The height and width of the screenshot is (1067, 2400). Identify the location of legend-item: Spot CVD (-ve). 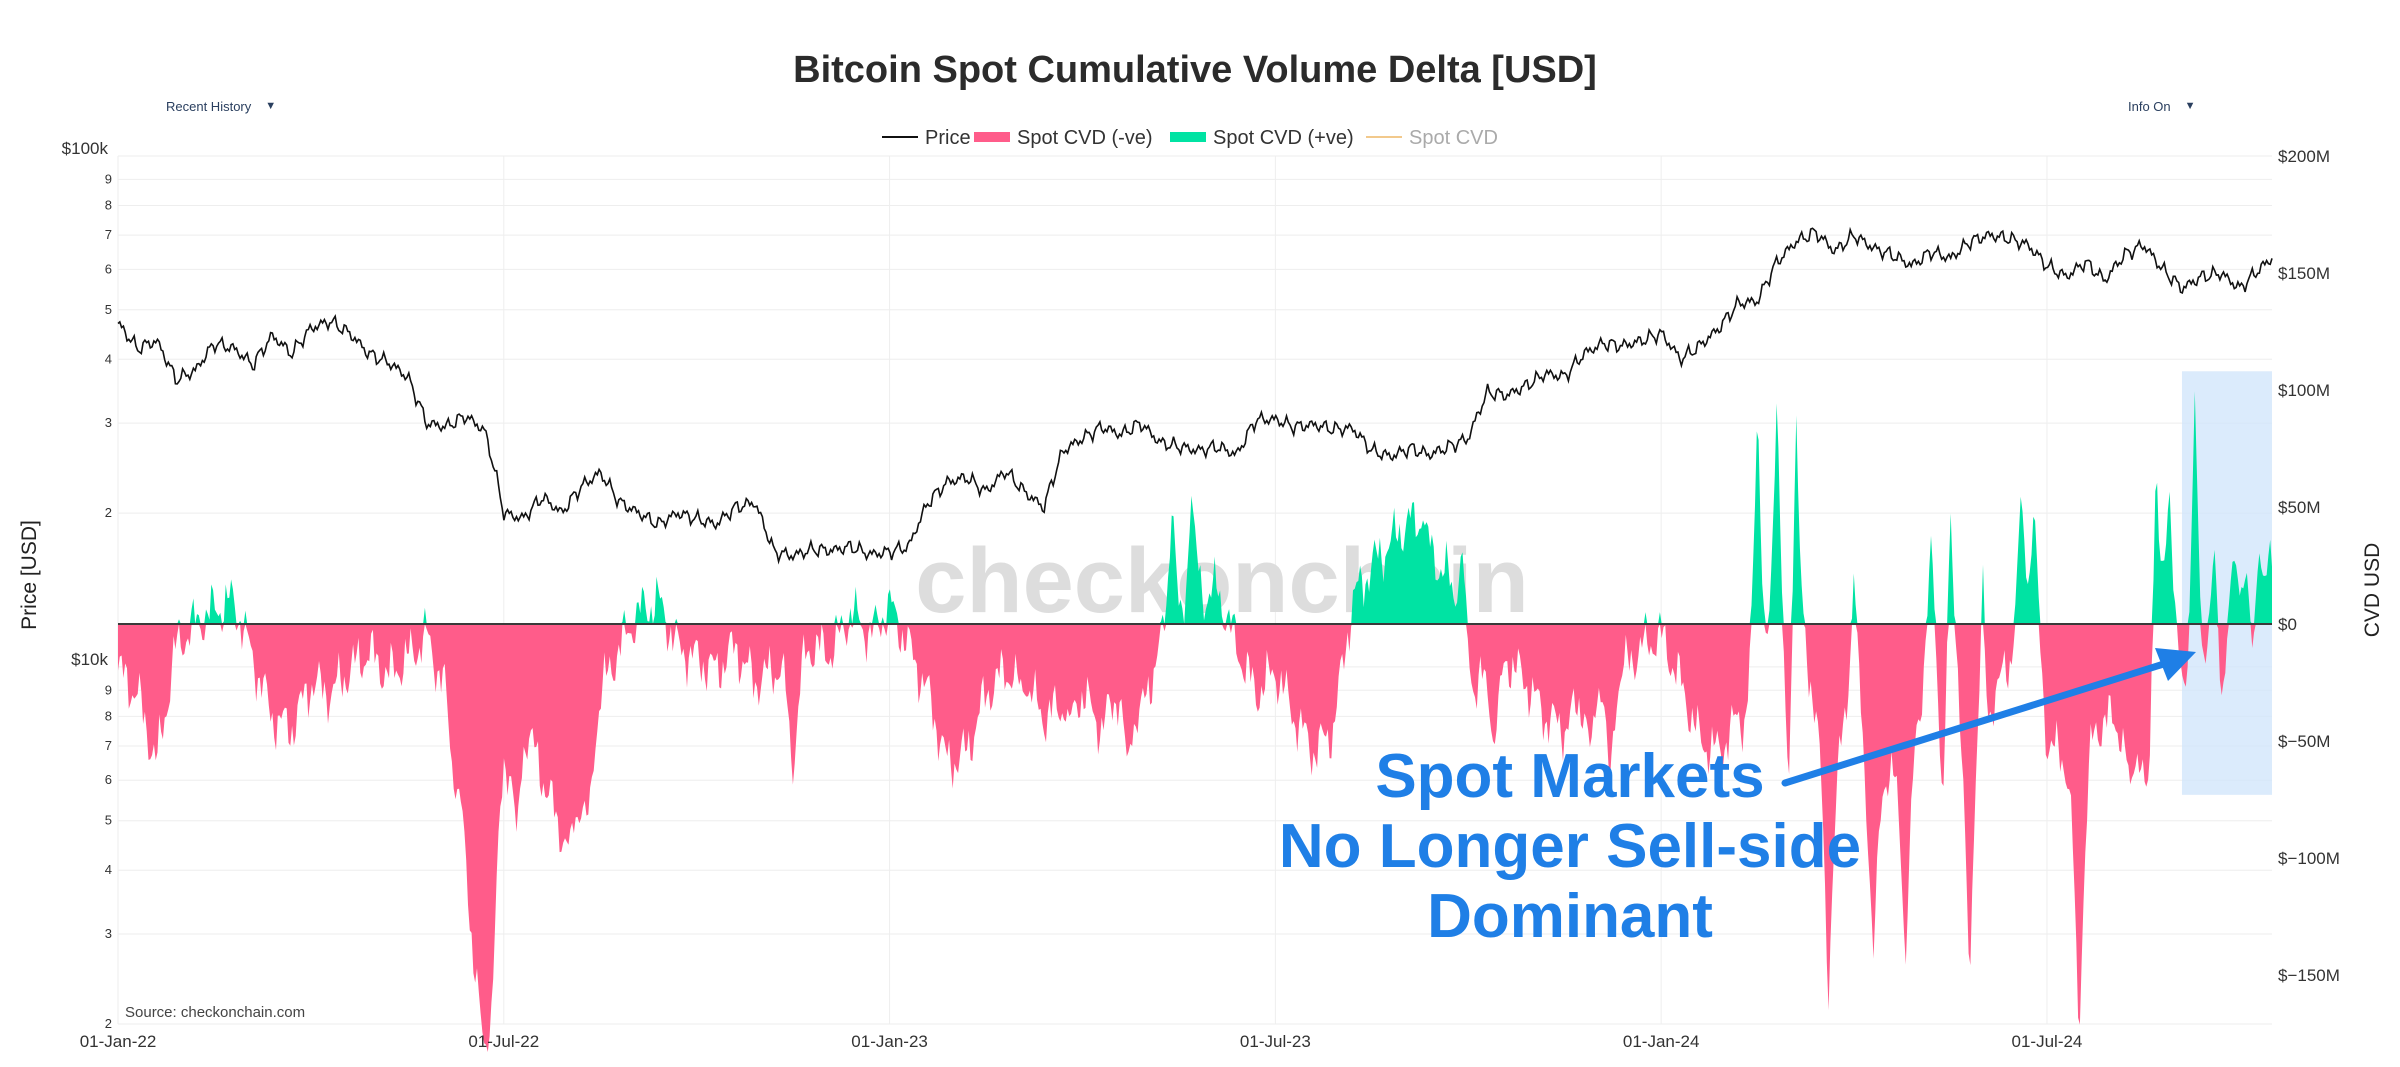
(1063, 138).